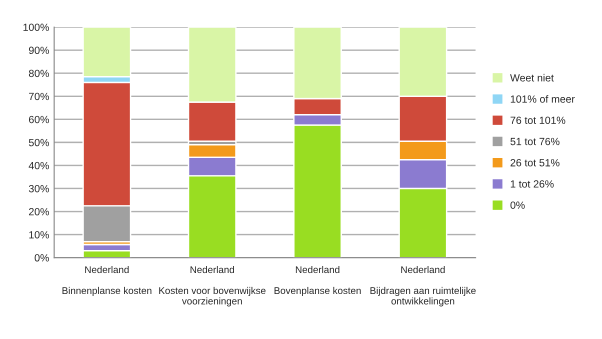  Describe the element at coordinates (39, 96) in the screenshot. I see `y-tick-label: 70%` at that location.